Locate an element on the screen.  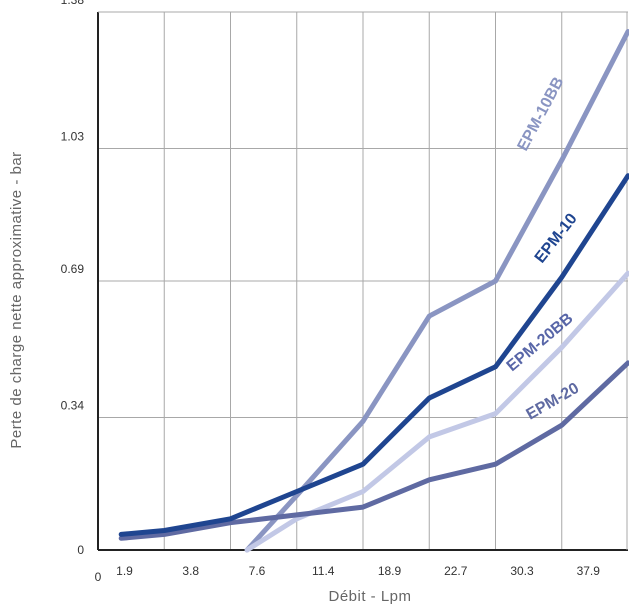
y-tick-label: 1.38 is located at coordinates (73, 3).